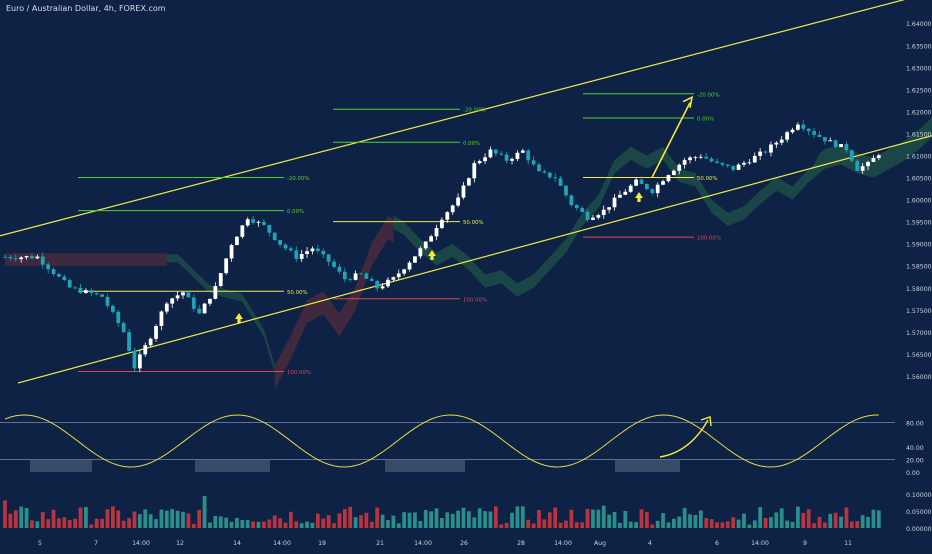  I want to click on price-tick-label: 1.60000, so click(919, 201).